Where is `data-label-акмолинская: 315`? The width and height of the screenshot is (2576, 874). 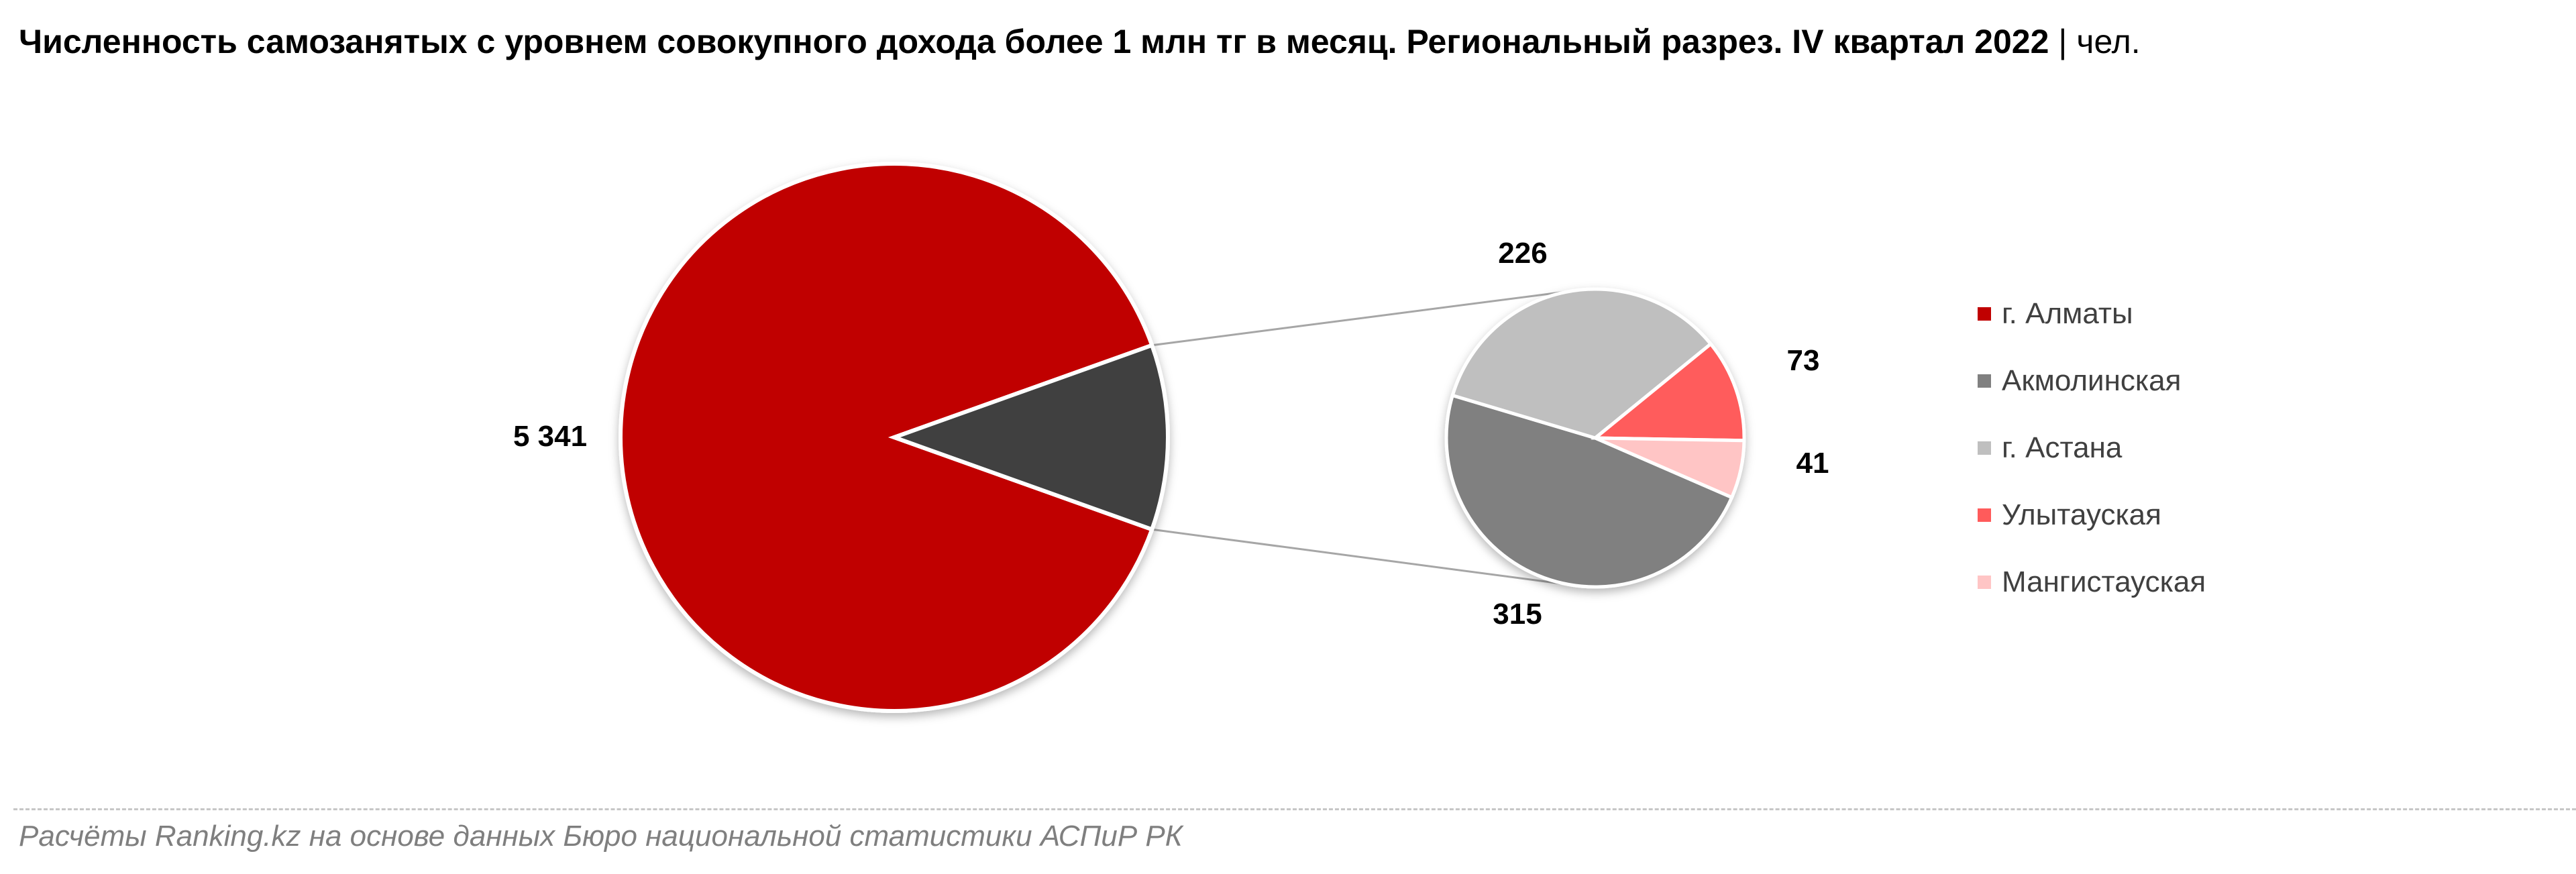 data-label-акмолинская: 315 is located at coordinates (1517, 614).